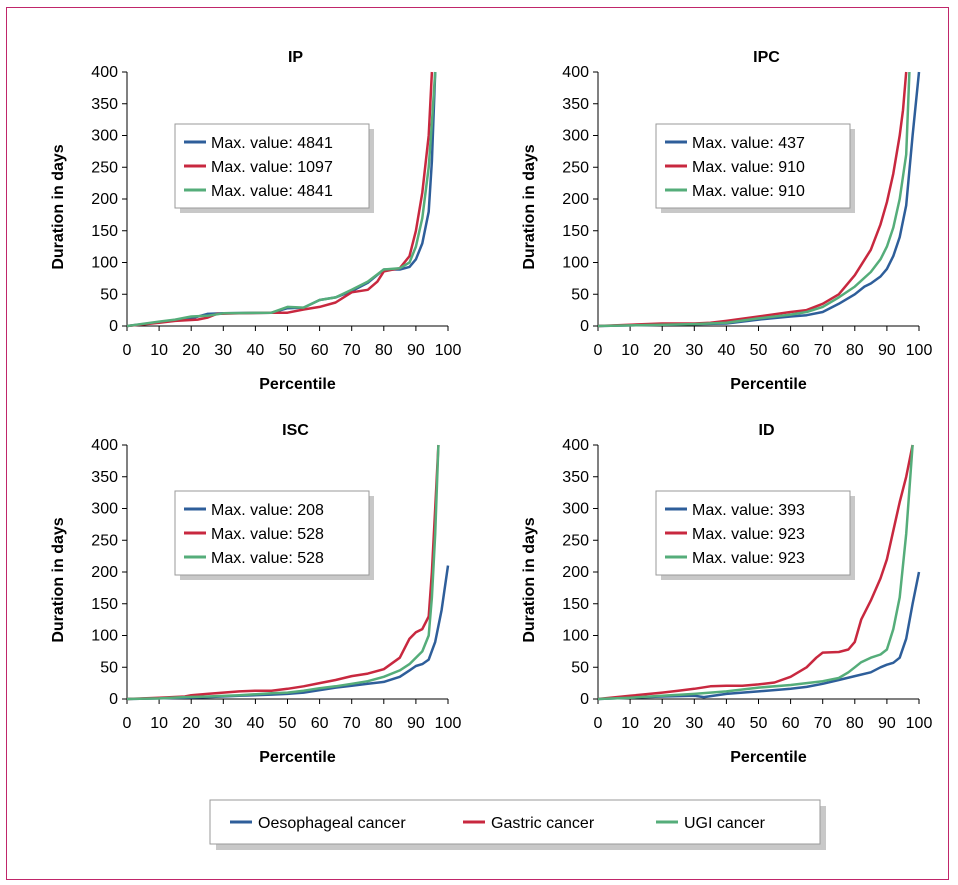  Describe the element at coordinates (748, 191) in the screenshot. I see `legend-entry: Max. value: 910` at that location.